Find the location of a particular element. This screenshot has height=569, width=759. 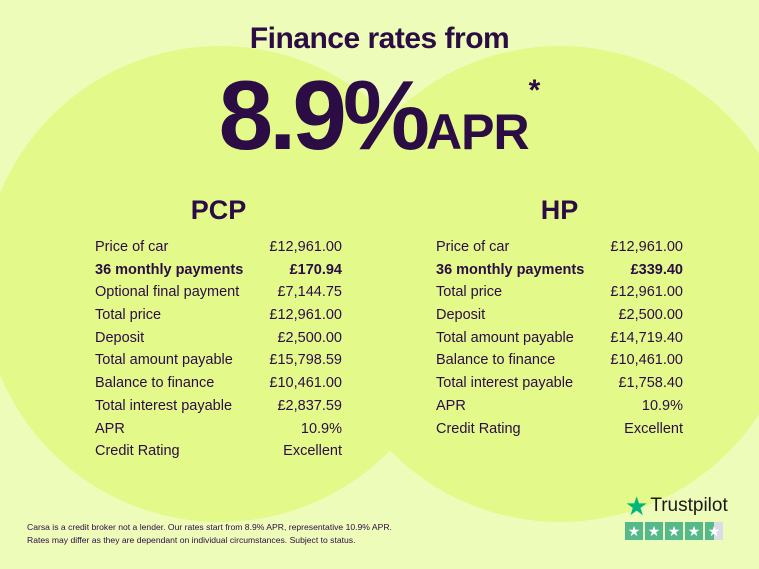

table-row: Total interest payable £1,758.40 is located at coordinates (559, 383).